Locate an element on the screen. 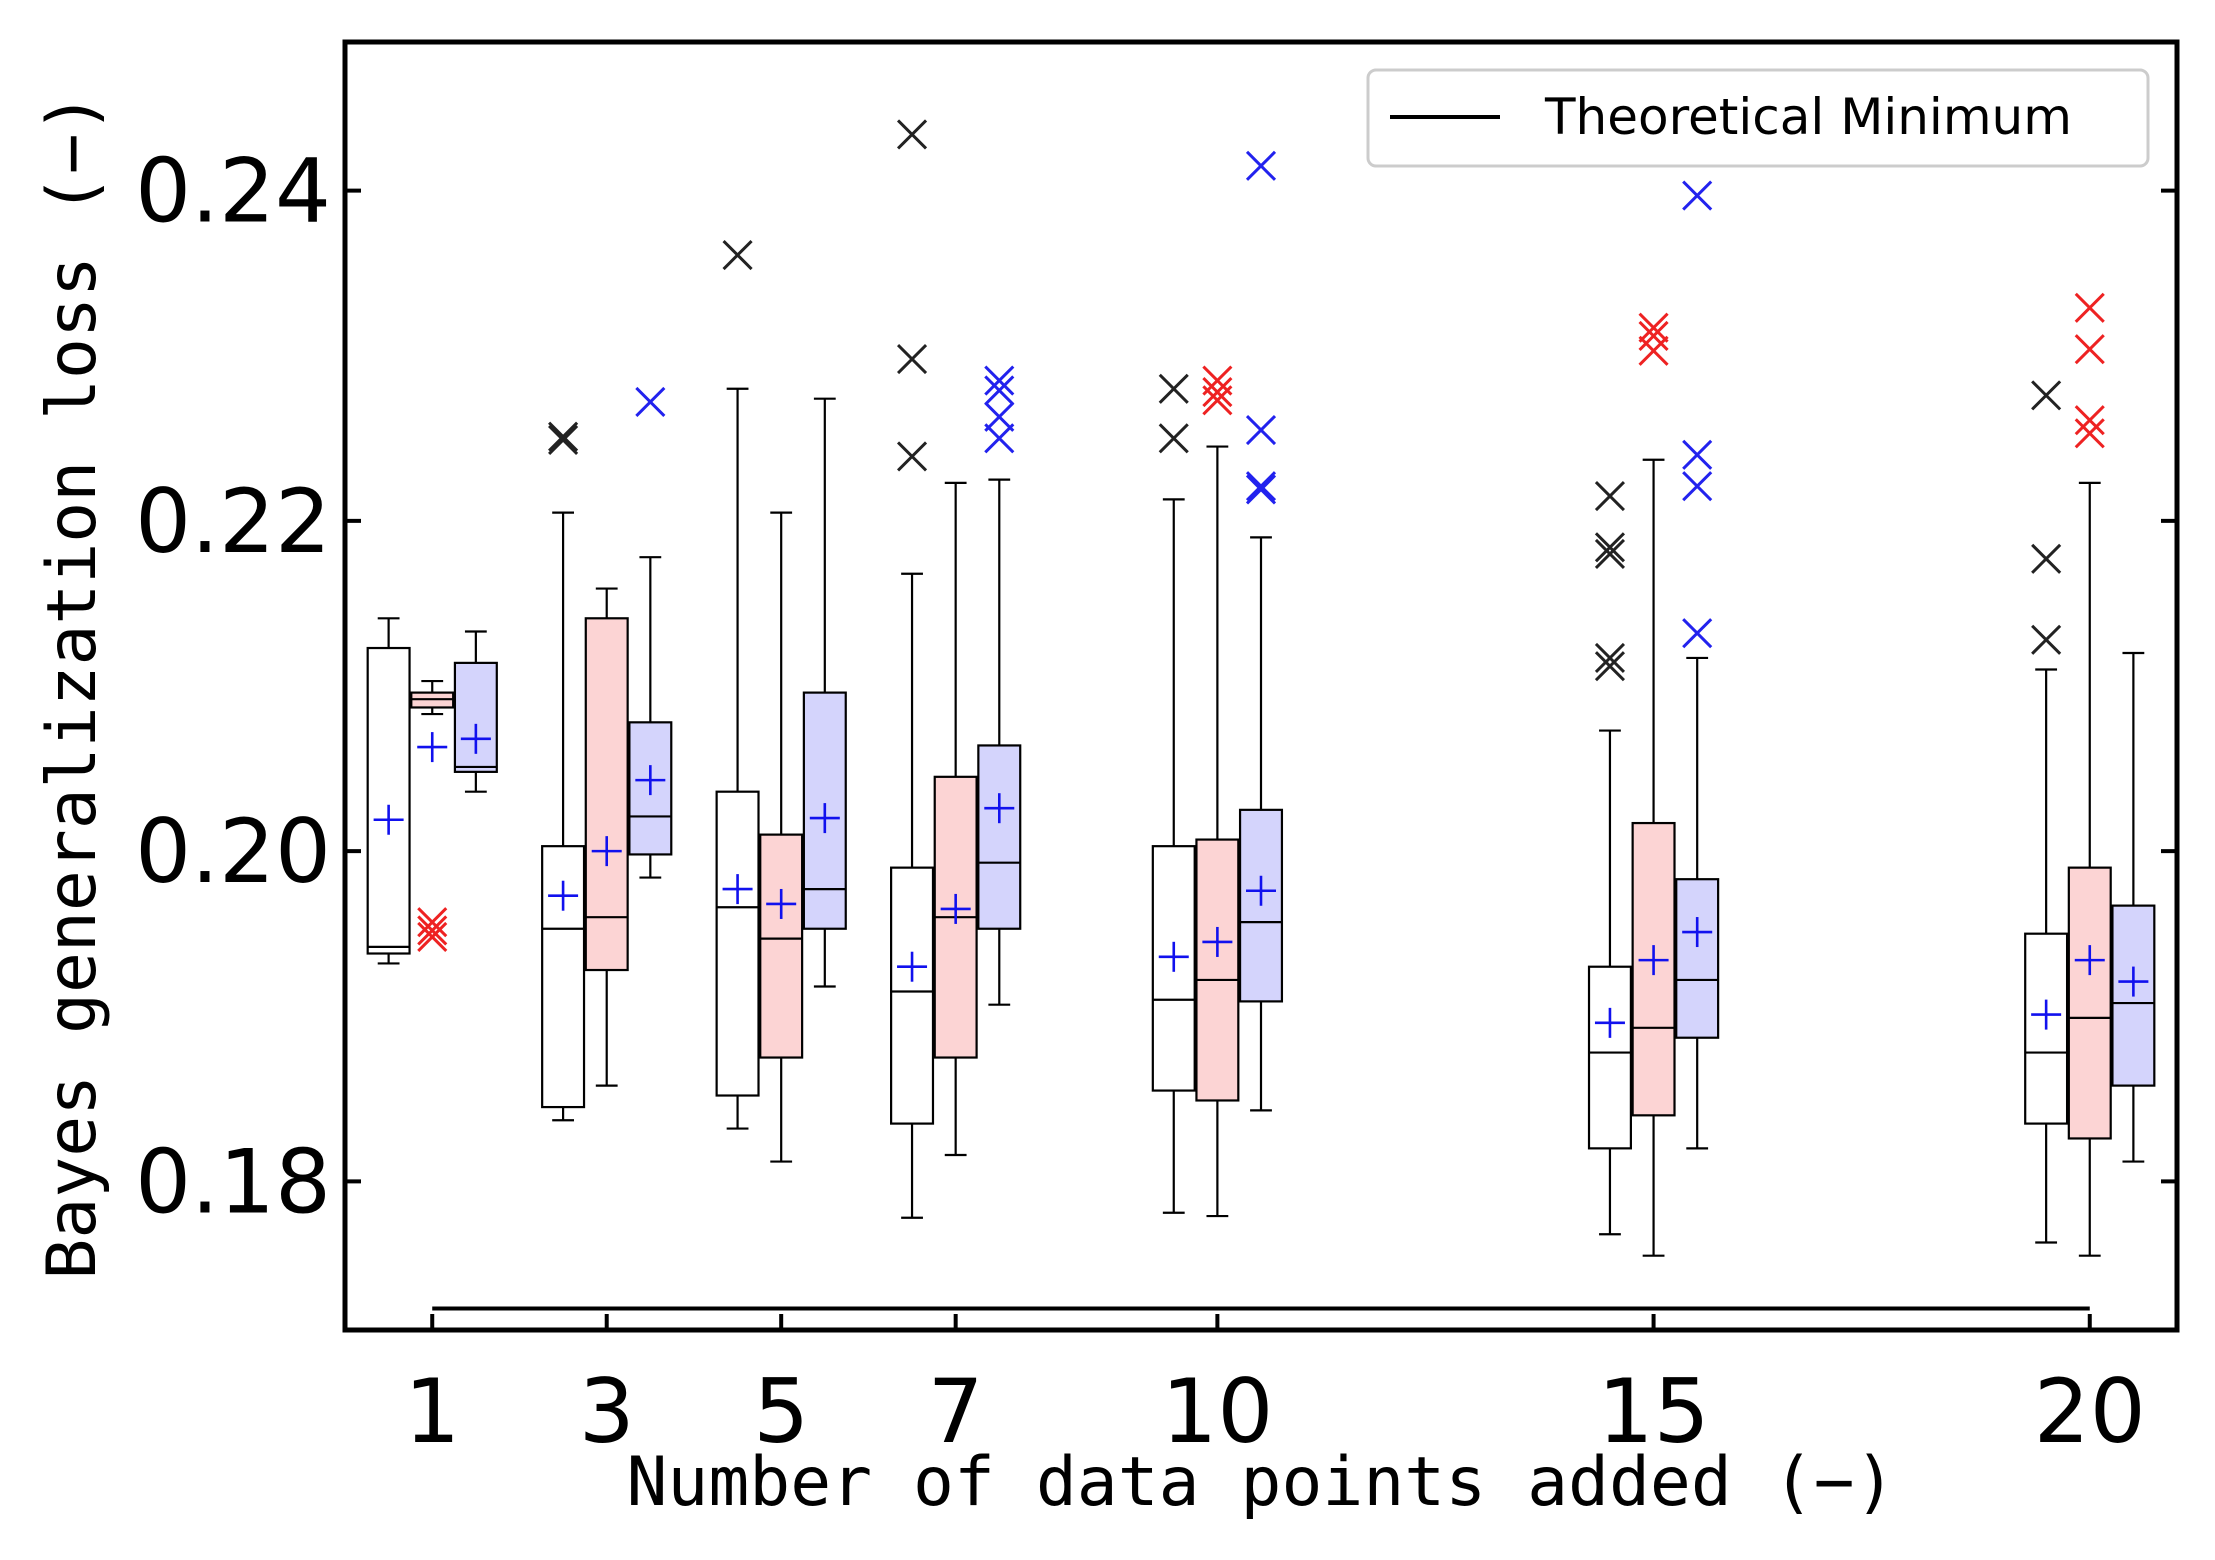  y-tick-label: 0.24 is located at coordinates (233, 191).